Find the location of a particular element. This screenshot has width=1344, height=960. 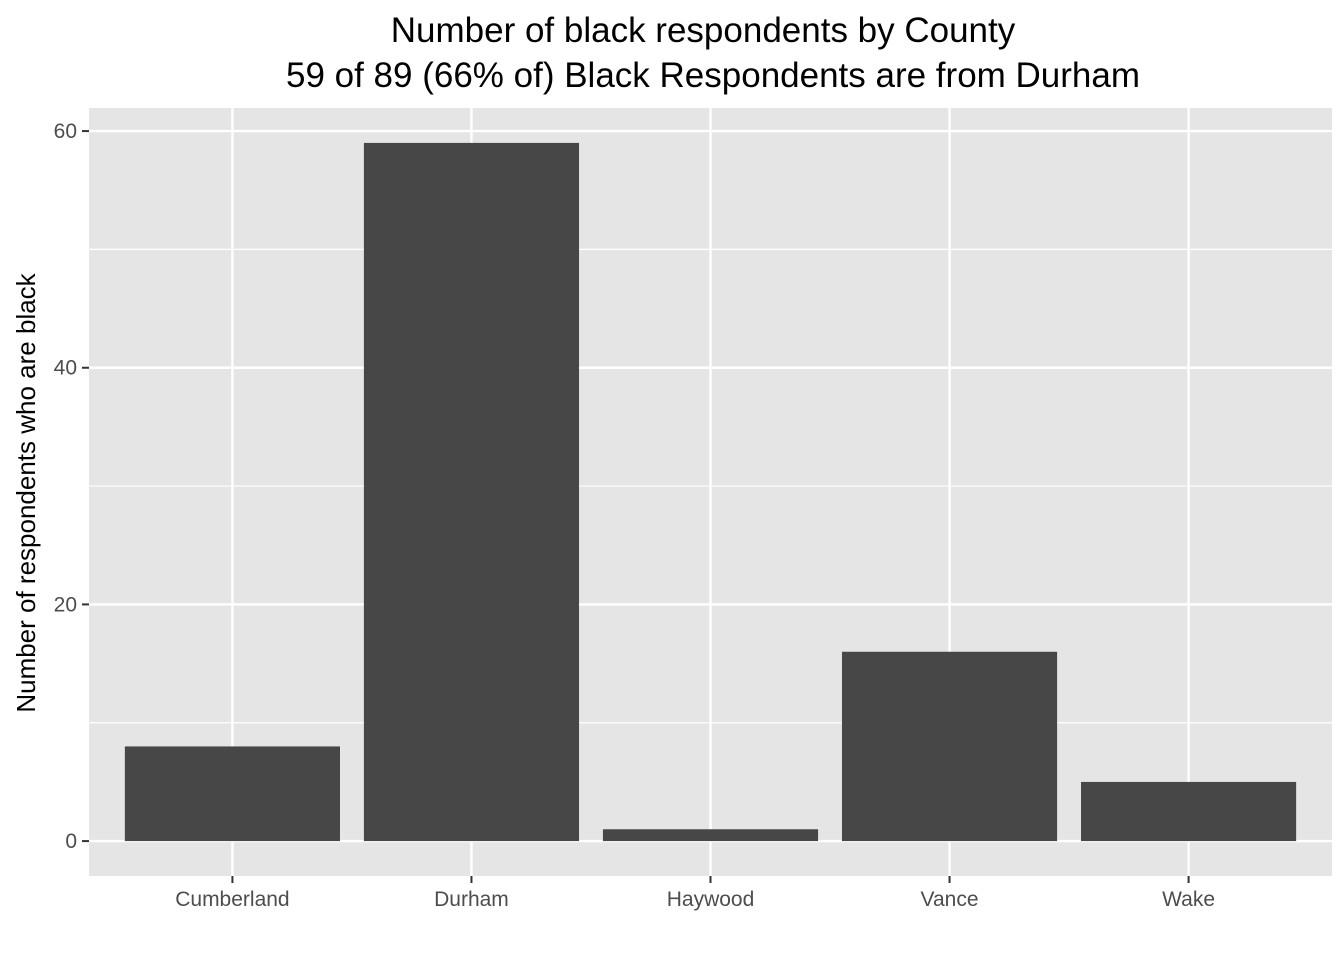

bar-durham is located at coordinates (471, 492).